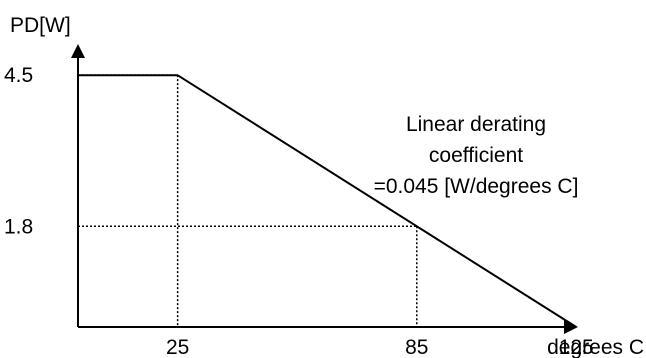 Image resolution: width=646 pixels, height=358 pixels. I want to click on y-tick-label-0: 4.5, so click(18, 75).